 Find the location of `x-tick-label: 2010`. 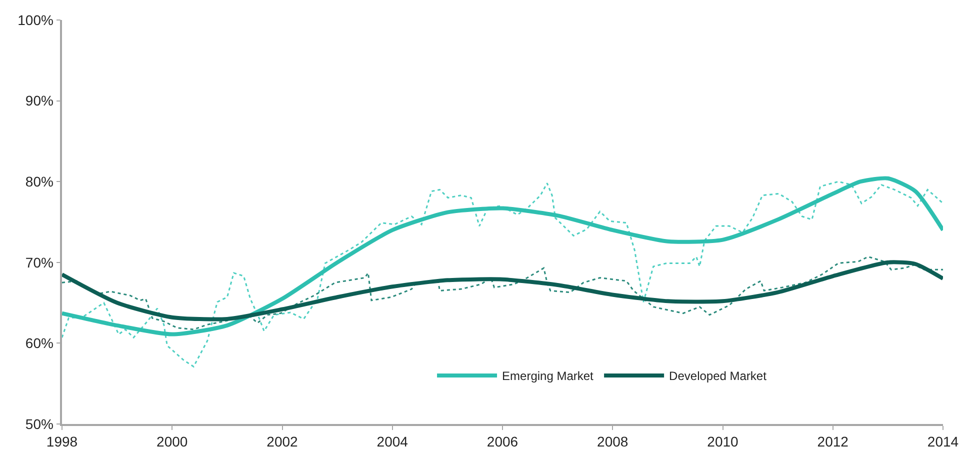

x-tick-label: 2010 is located at coordinates (723, 442).